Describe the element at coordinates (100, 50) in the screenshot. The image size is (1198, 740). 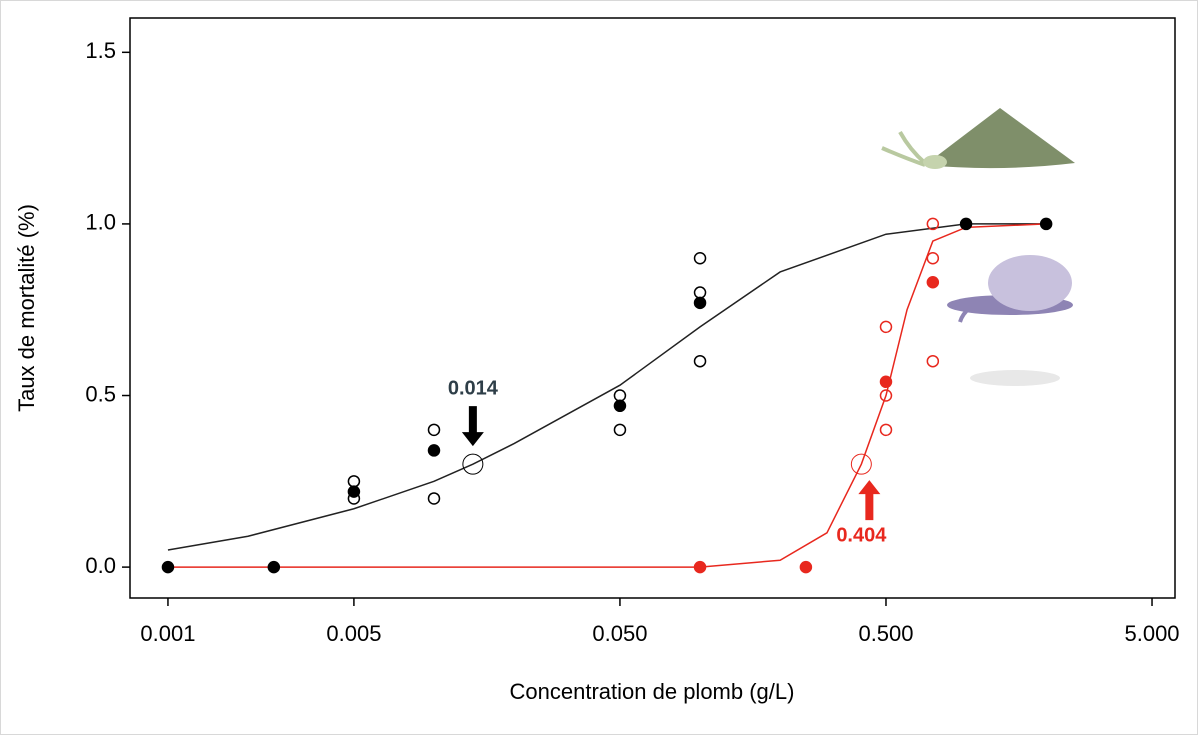
I see `y-tick-label: 1.5` at that location.